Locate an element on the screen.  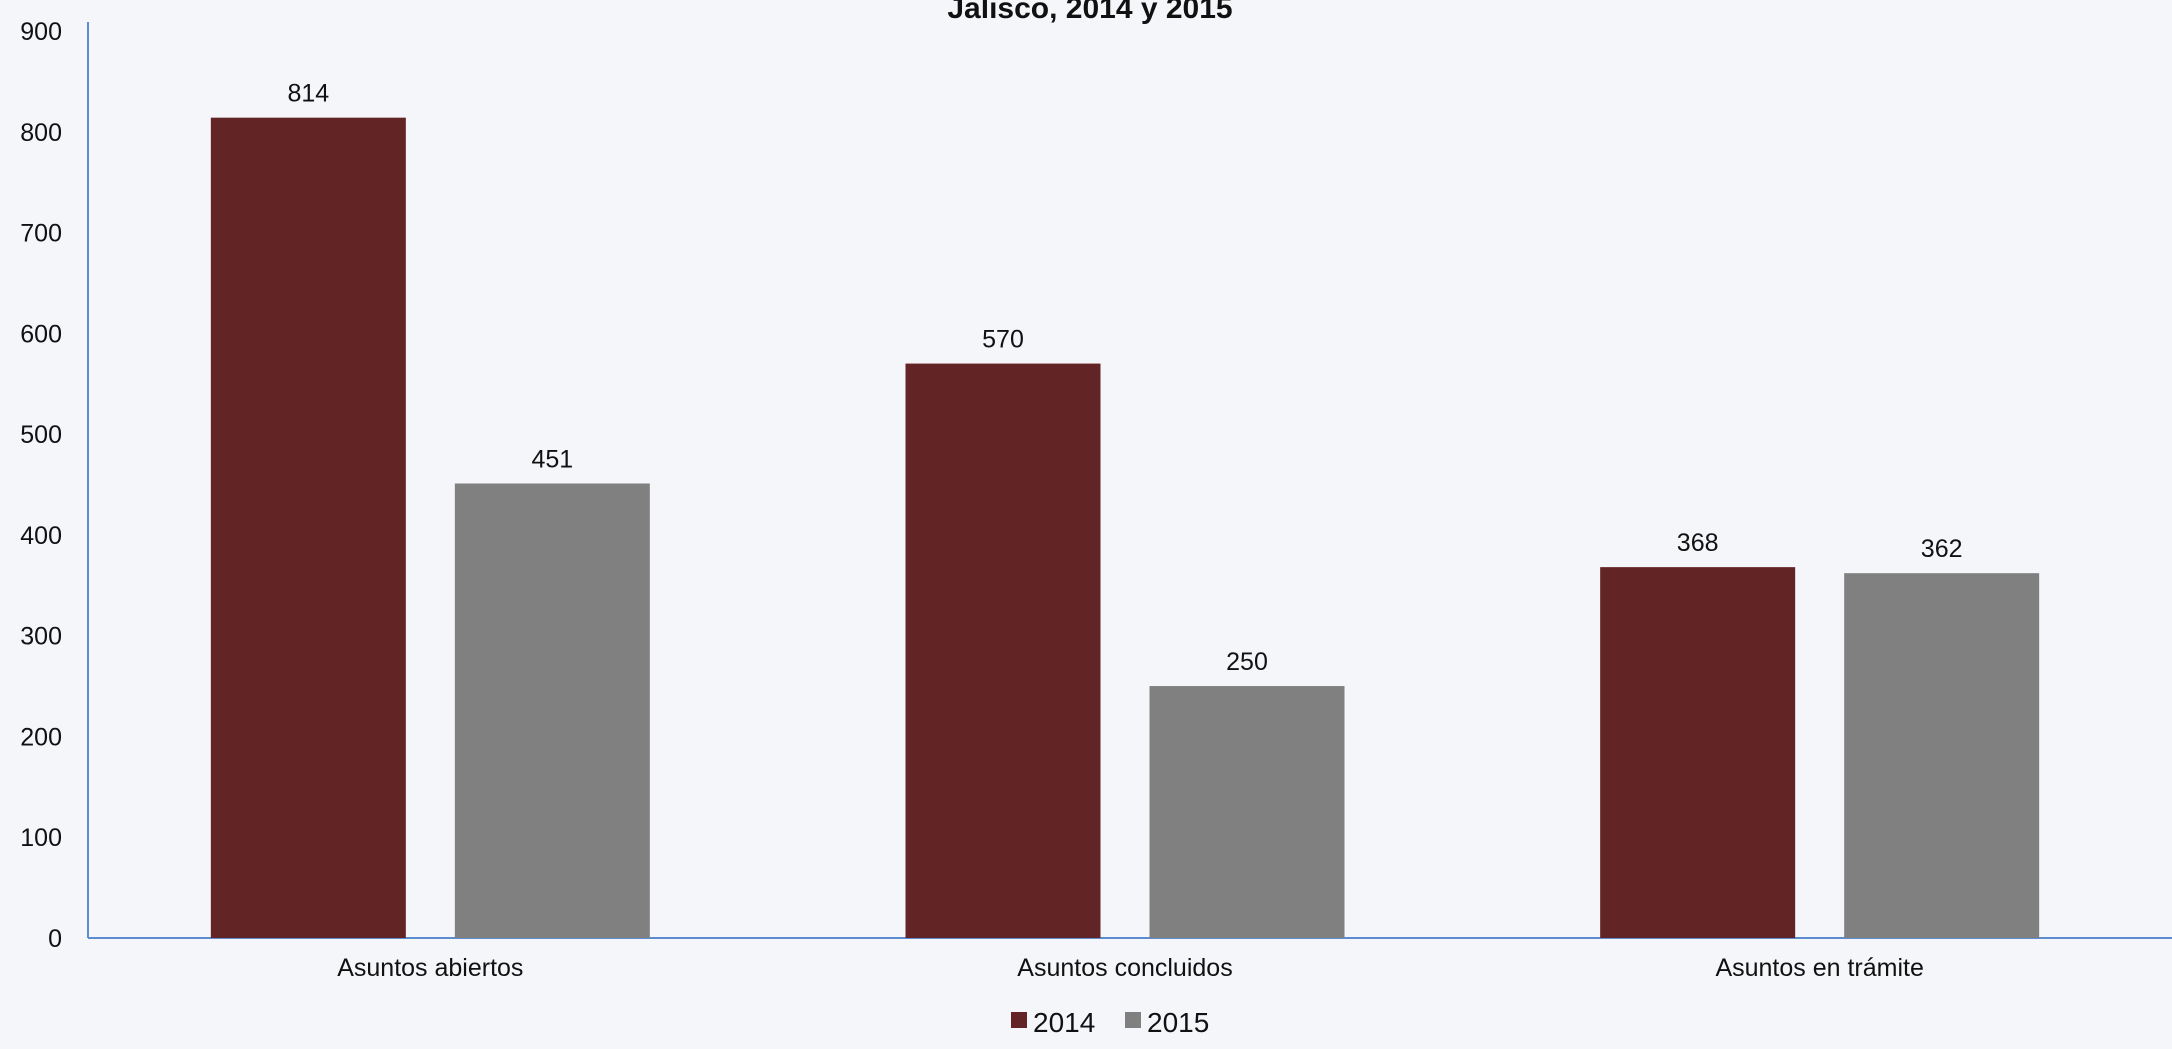
x-category-label: Asuntos en trámite is located at coordinates (1819, 968).